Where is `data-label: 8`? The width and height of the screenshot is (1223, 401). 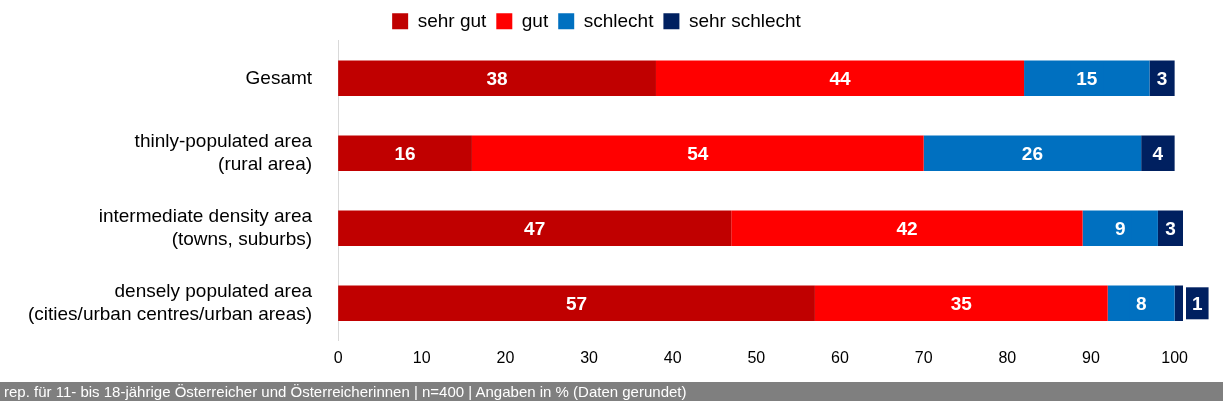
data-label: 8 is located at coordinates (1141, 303).